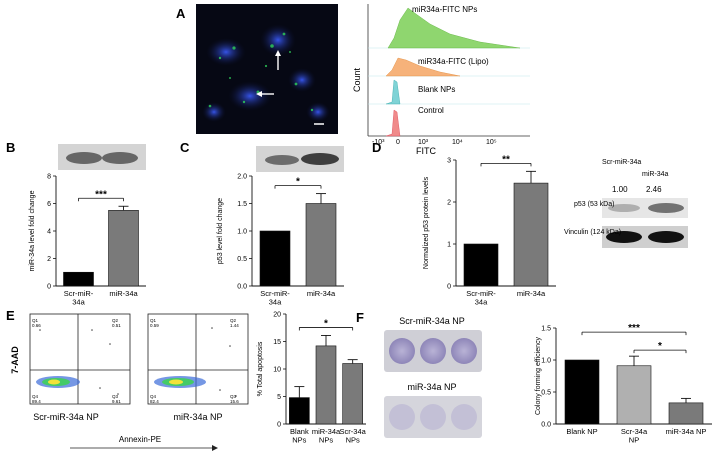 This screenshot has height=463, width=720. What do you see at coordinates (242, 177) in the screenshot?
I see `y-tick-label: 2.0` at bounding box center [242, 177].